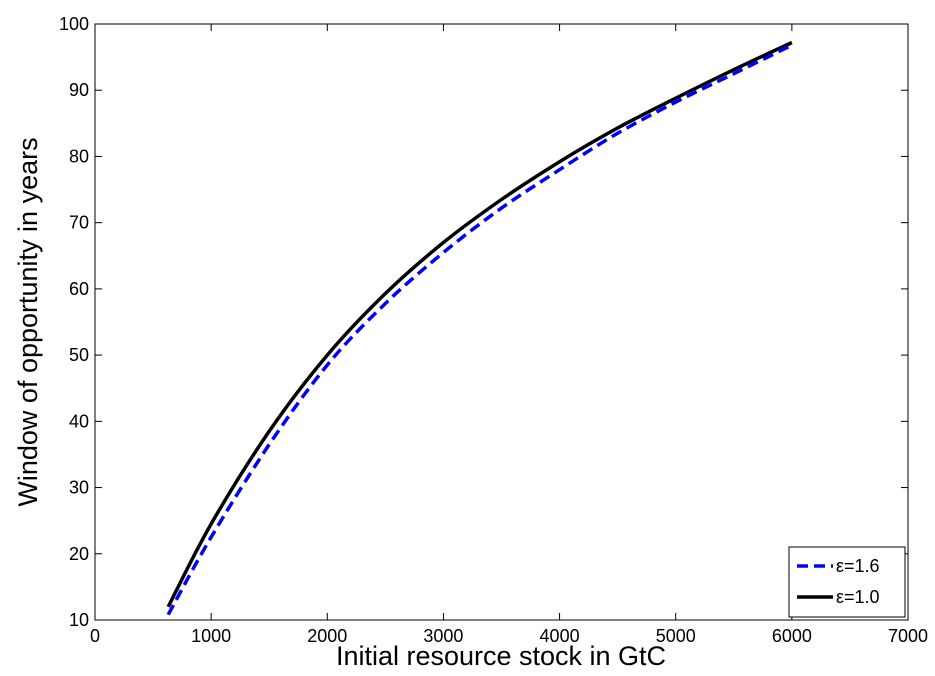  What do you see at coordinates (792, 636) in the screenshot?
I see `x-tick-label: 6000` at bounding box center [792, 636].